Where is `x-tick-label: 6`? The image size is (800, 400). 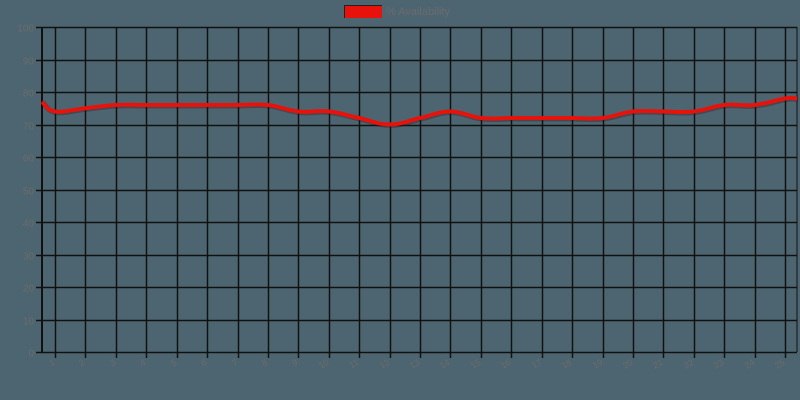
x-tick-label: 6 is located at coordinates (203, 362).